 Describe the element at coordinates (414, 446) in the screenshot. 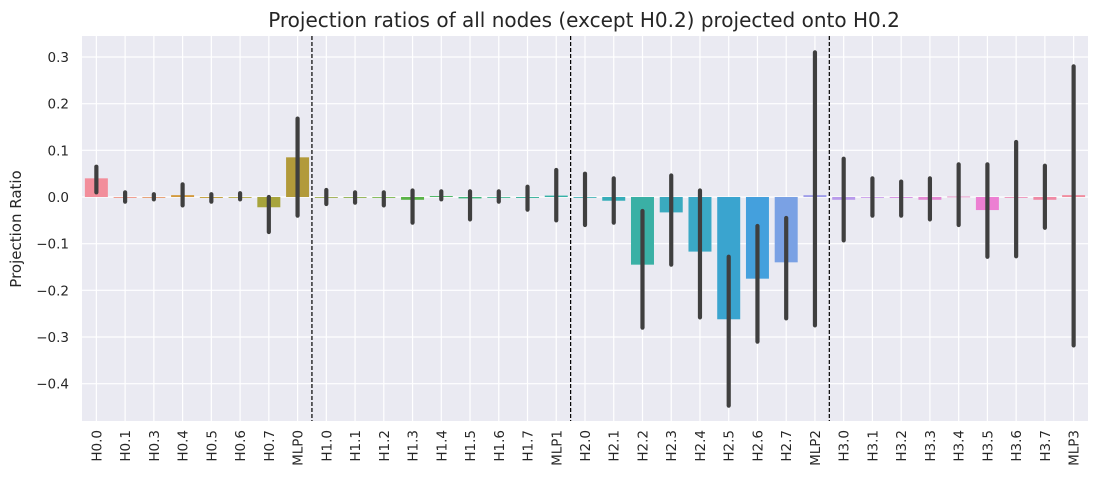

I see `x-tick-label: H1.3` at that location.